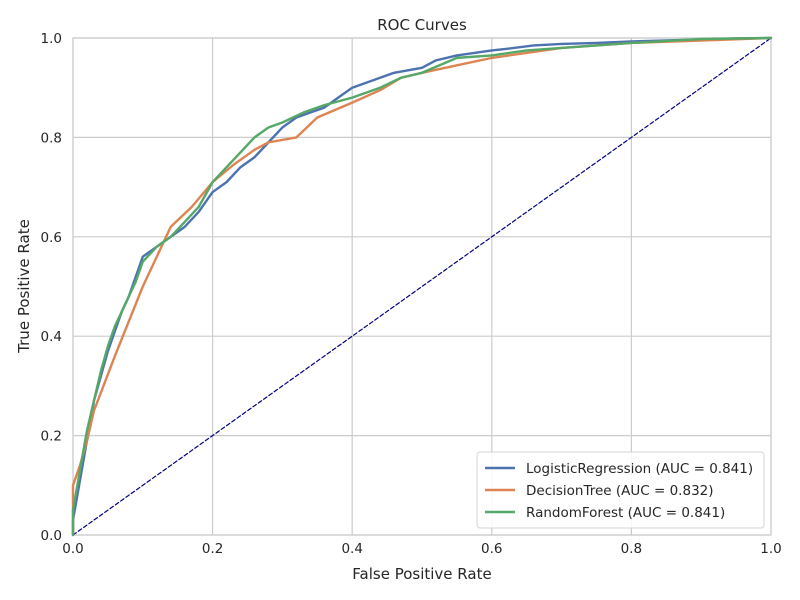 The width and height of the screenshot is (800, 600). Describe the element at coordinates (51, 536) in the screenshot. I see `y-tick-label: 0.0` at that location.